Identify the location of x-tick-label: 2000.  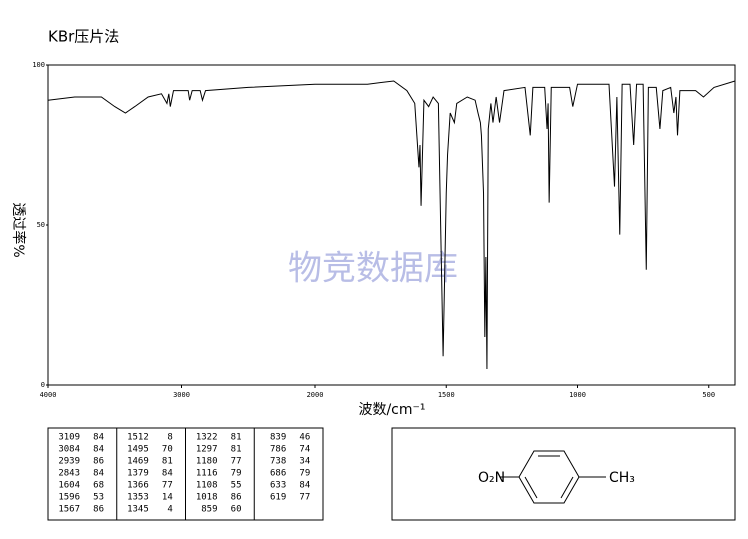
(315, 395).